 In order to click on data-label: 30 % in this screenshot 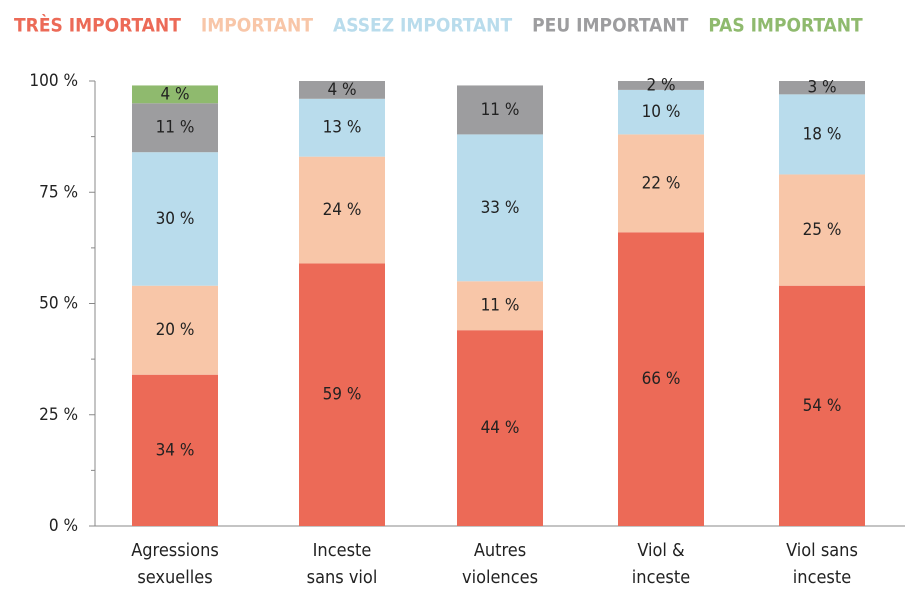, I will do `click(175, 219)`.